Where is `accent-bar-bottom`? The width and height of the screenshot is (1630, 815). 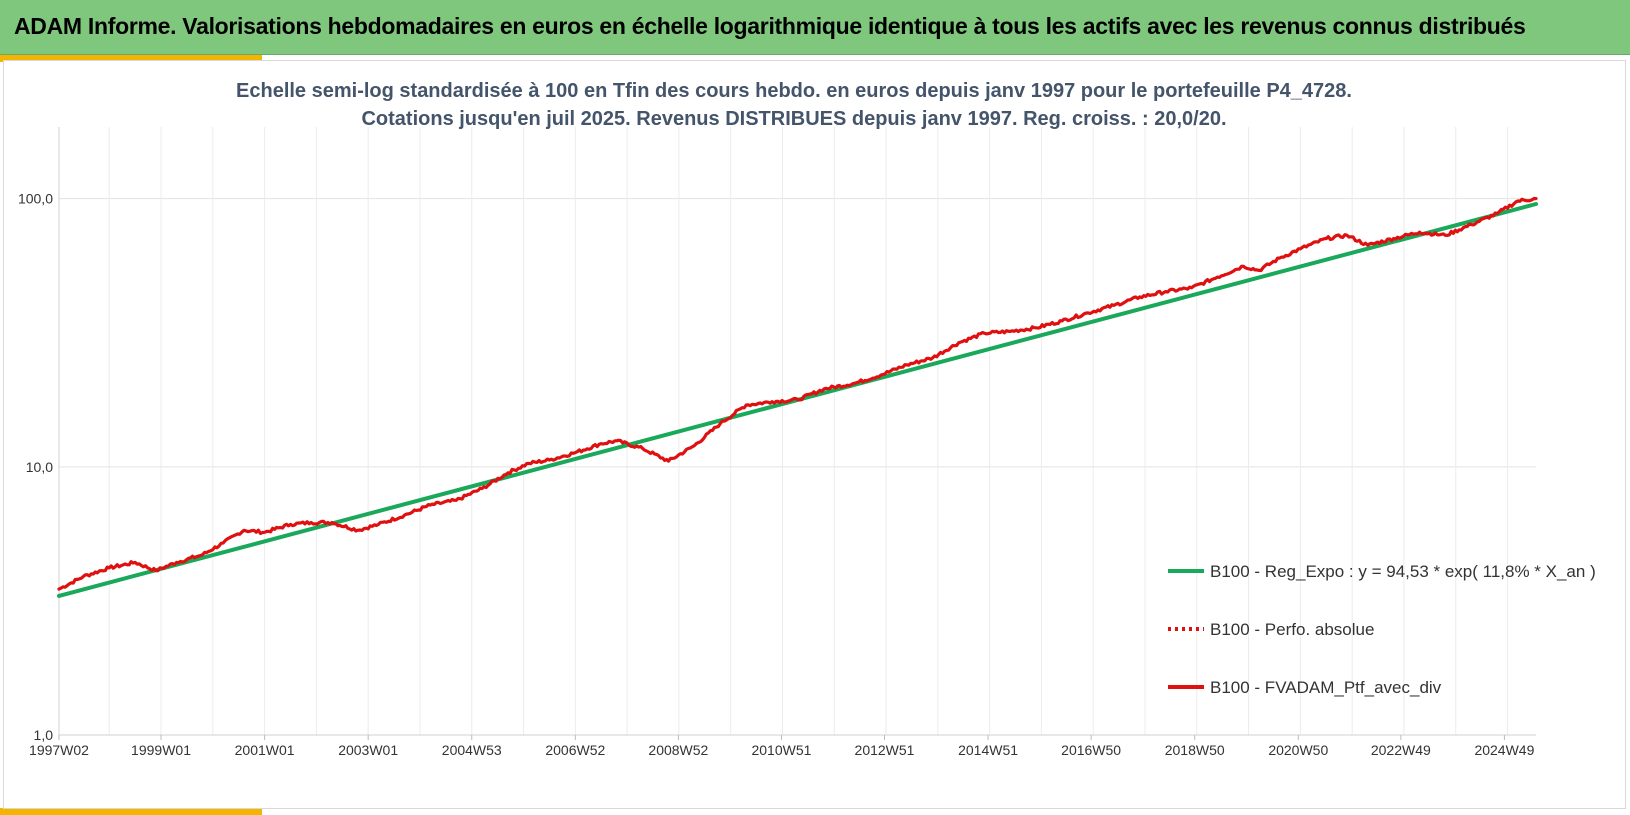 accent-bar-bottom is located at coordinates (131, 811).